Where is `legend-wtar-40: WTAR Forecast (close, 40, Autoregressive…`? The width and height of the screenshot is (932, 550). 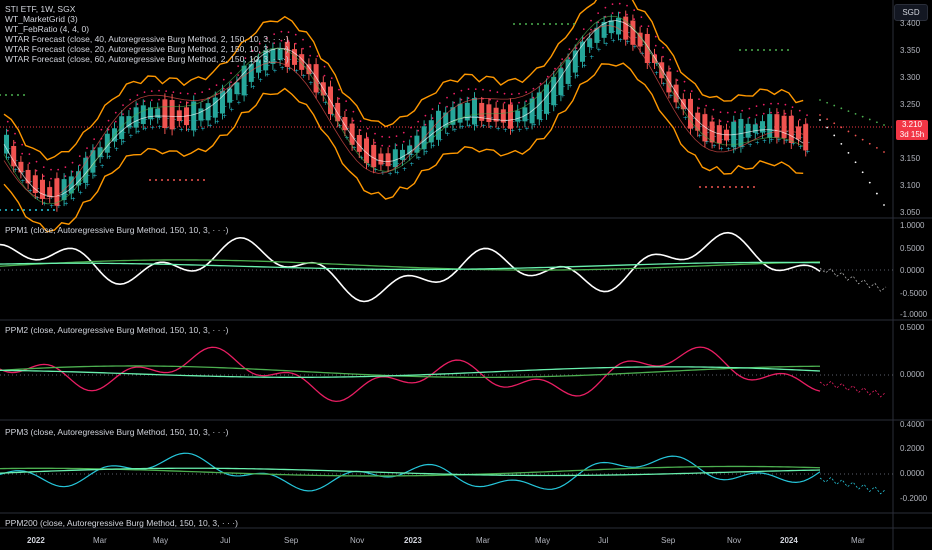
legend-wtar-40: WTAR Forecast (close, 40, Autoregressive… is located at coordinates (147, 39).